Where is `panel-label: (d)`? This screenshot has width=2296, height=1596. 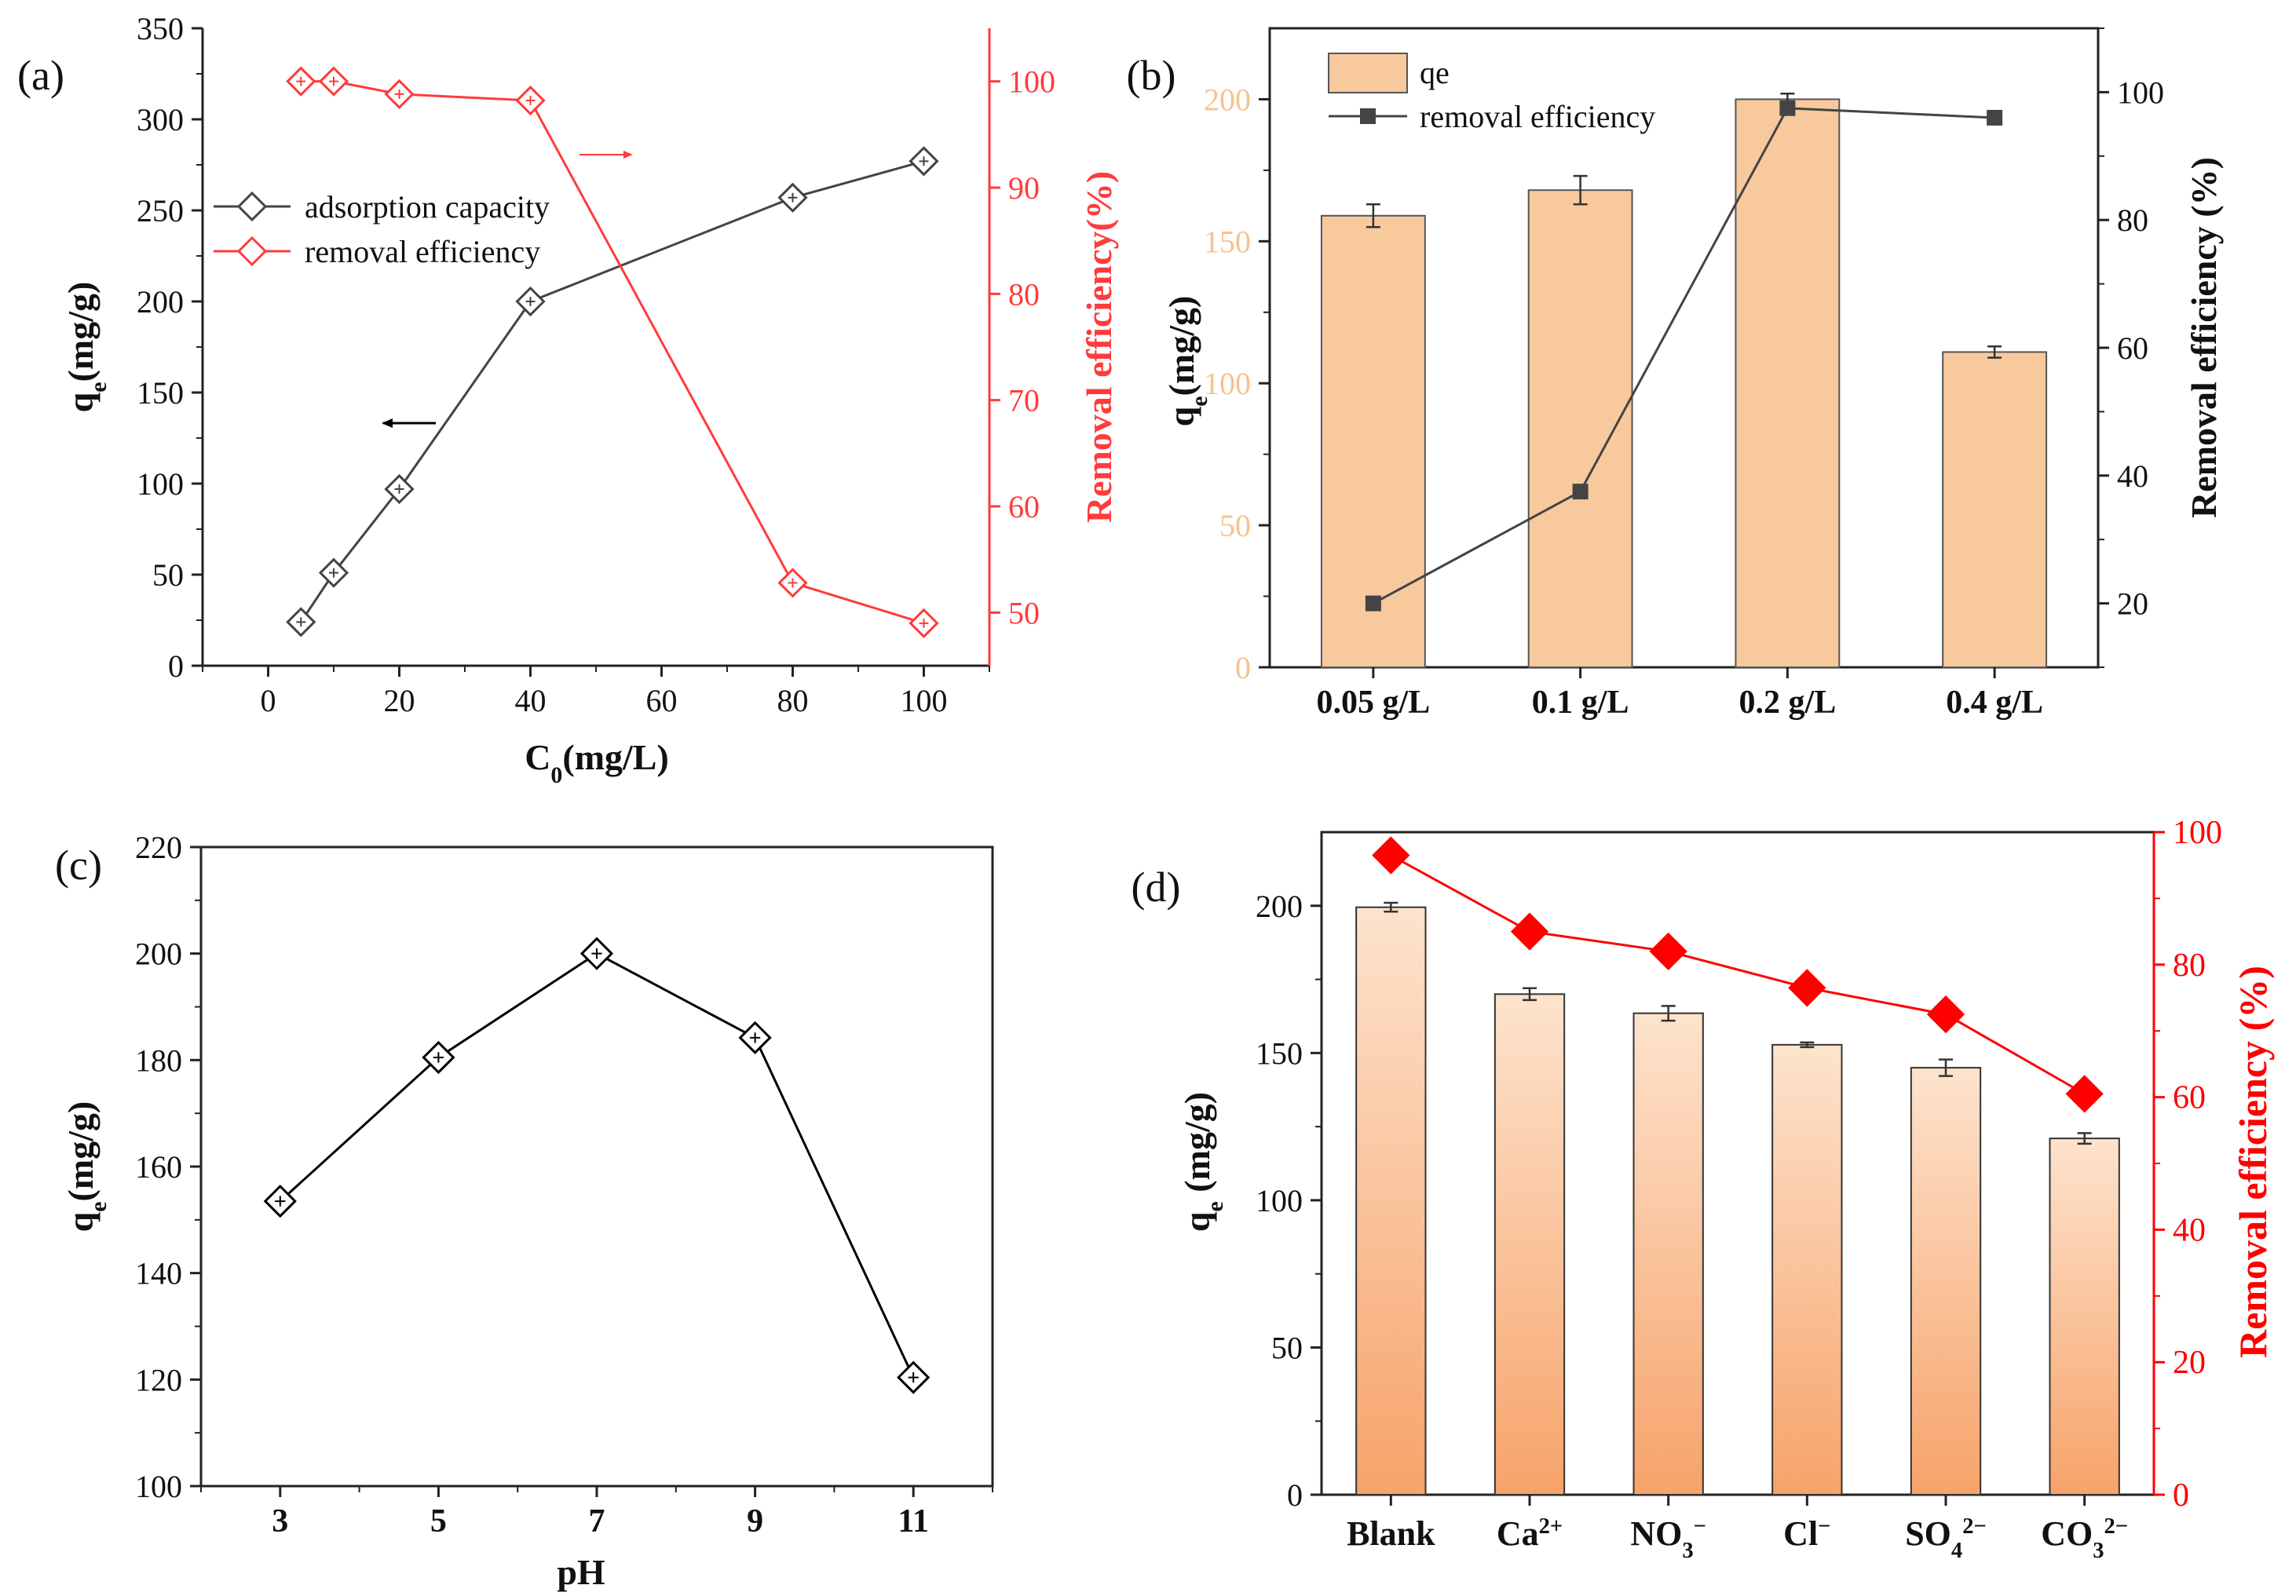
panel-label: (d) is located at coordinates (1156, 887).